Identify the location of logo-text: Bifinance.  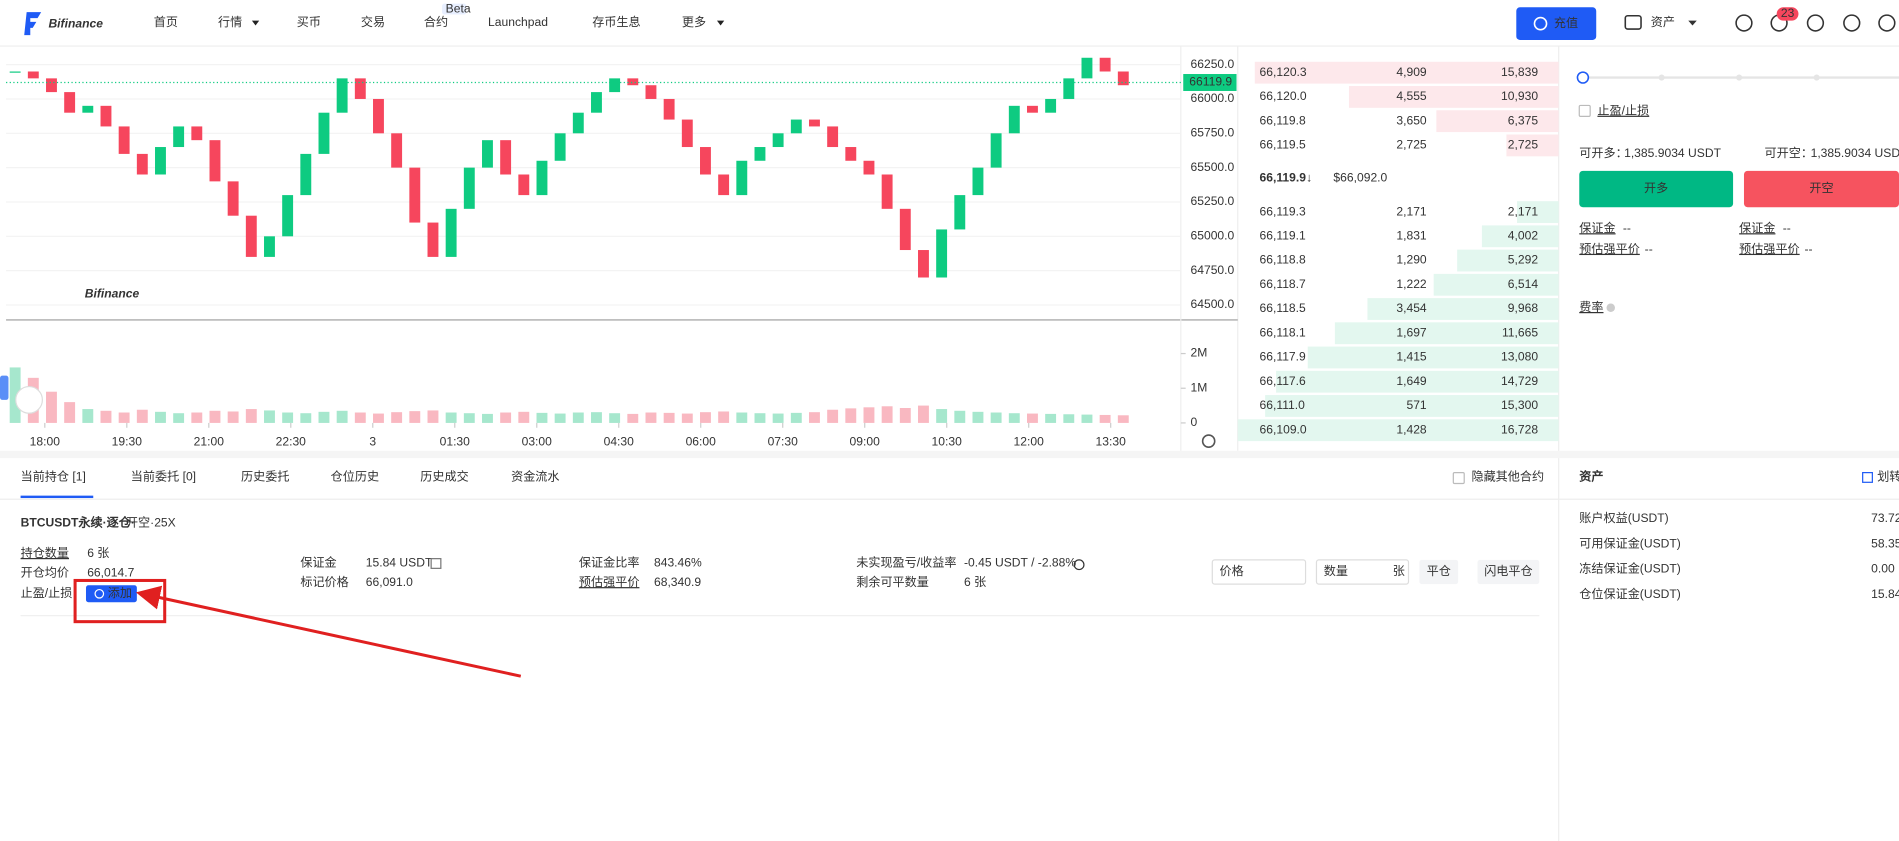
(75, 23).